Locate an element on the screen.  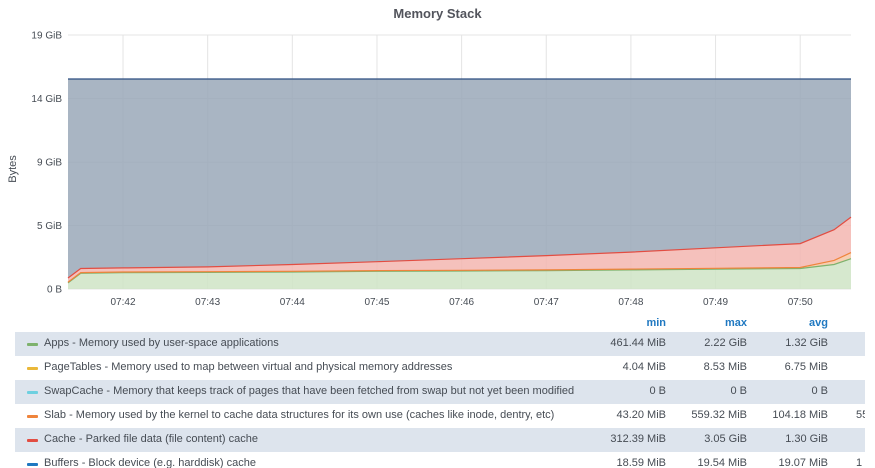
x-tick-label: 07:48 is located at coordinates (630, 302).